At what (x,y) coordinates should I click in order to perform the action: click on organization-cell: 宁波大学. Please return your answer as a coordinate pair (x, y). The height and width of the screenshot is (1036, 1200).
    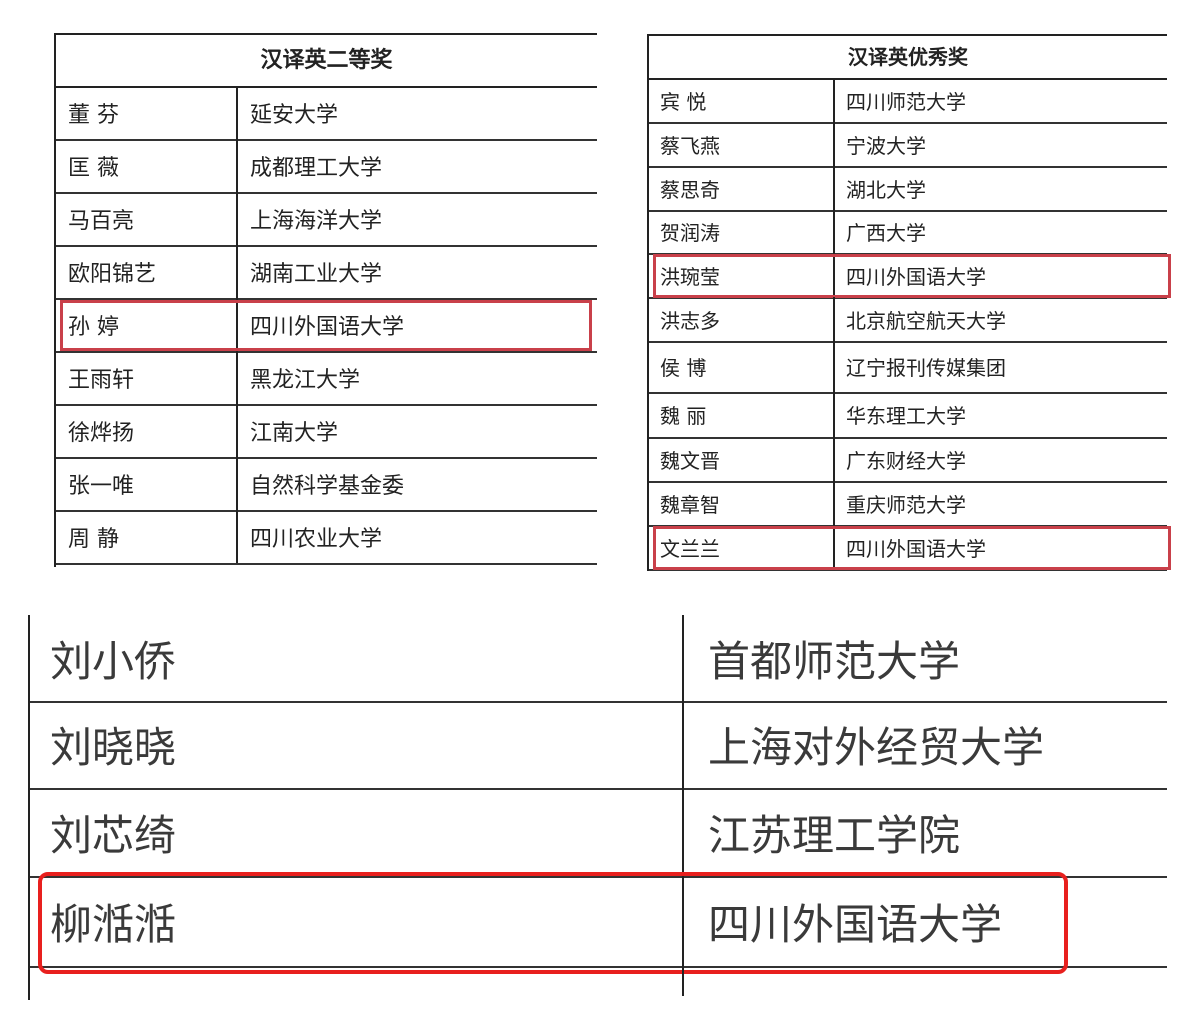
    Looking at the image, I should click on (1000, 144).